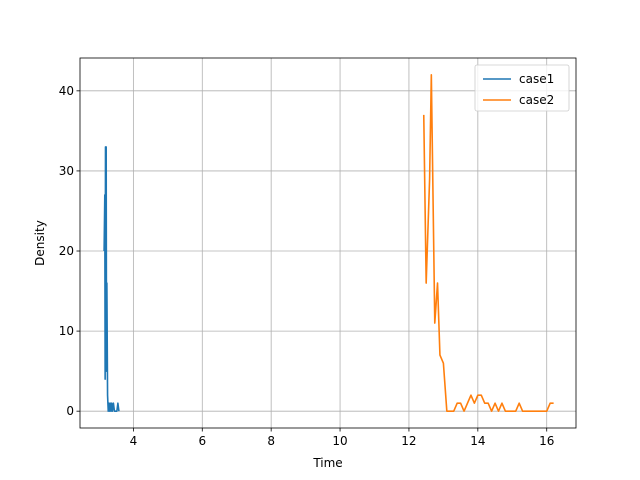 The height and width of the screenshot is (480, 640). Describe the element at coordinates (488, 243) in the screenshot. I see `series-line-case2` at that location.